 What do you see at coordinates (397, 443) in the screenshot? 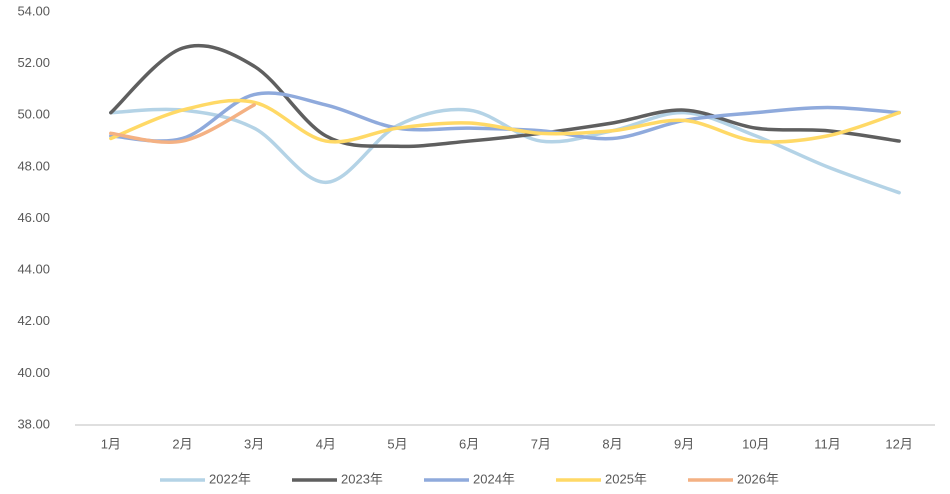
I see `x-tick-label: 5月` at bounding box center [397, 443].